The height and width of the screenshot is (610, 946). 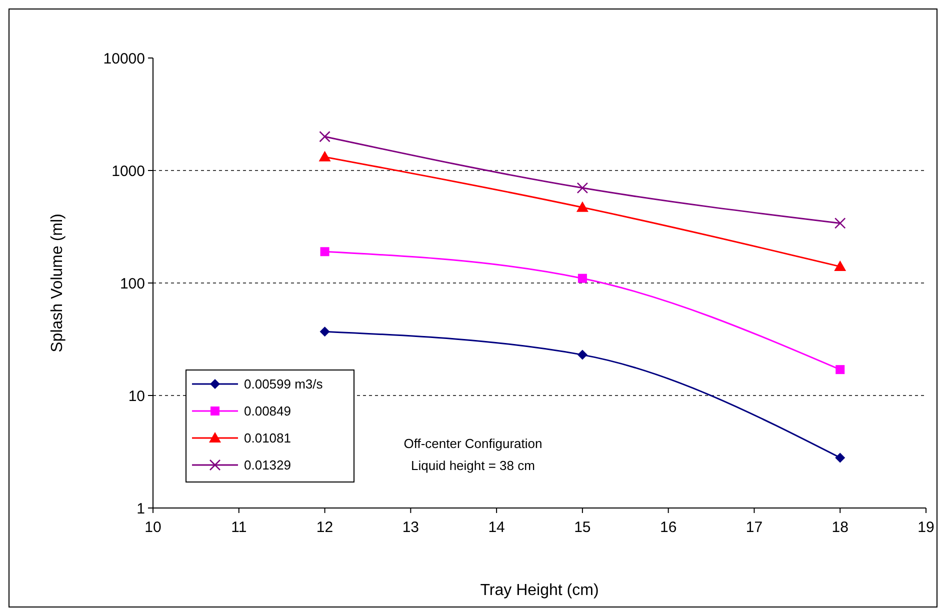 I want to click on x-tick-label: 18, so click(x=840, y=527).